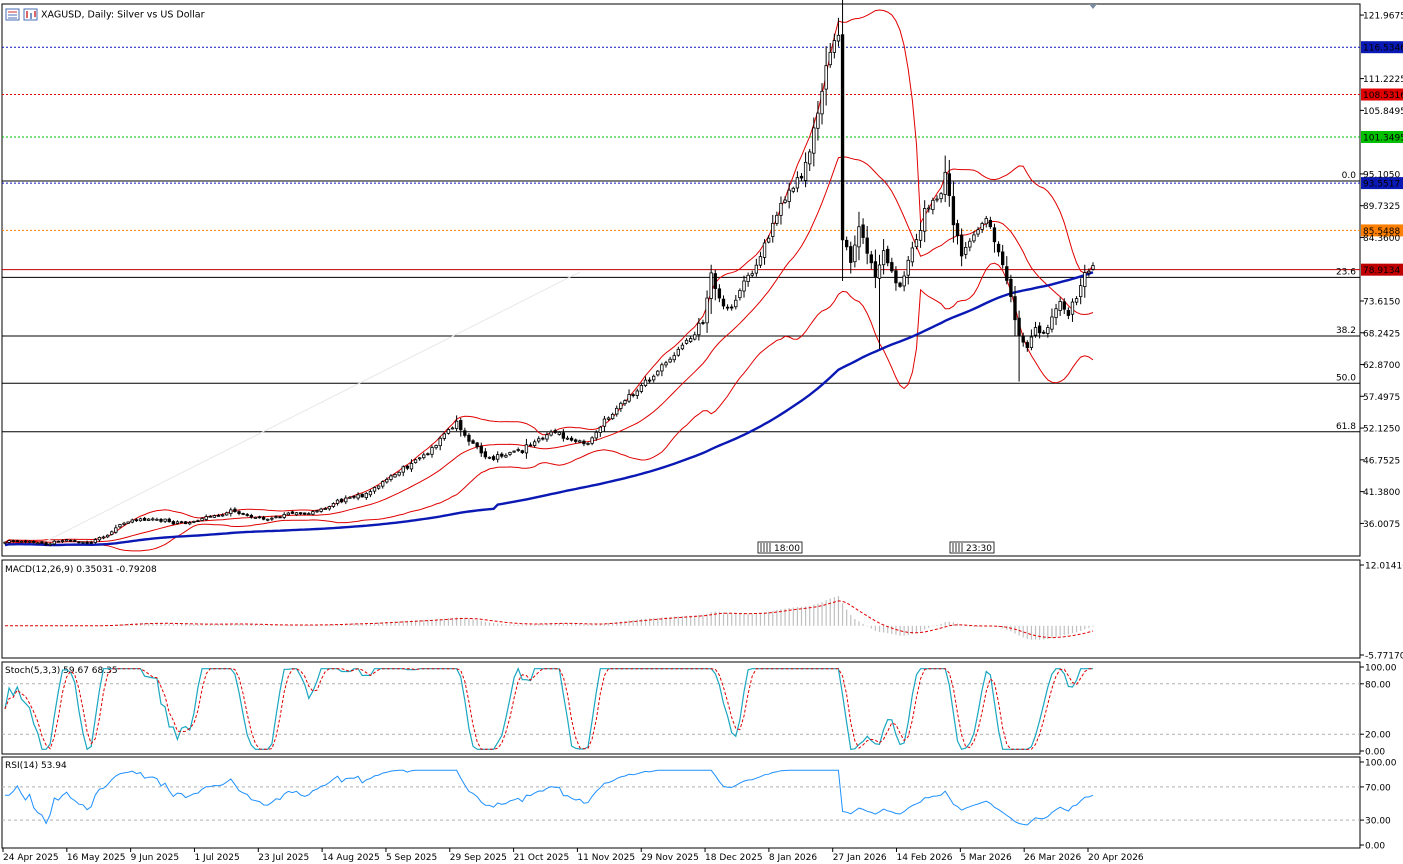 The height and width of the screenshot is (864, 1403). What do you see at coordinates (81, 570) in the screenshot?
I see `macd-label: MACD(12,26,9) 0.35031 -0.79208` at bounding box center [81, 570].